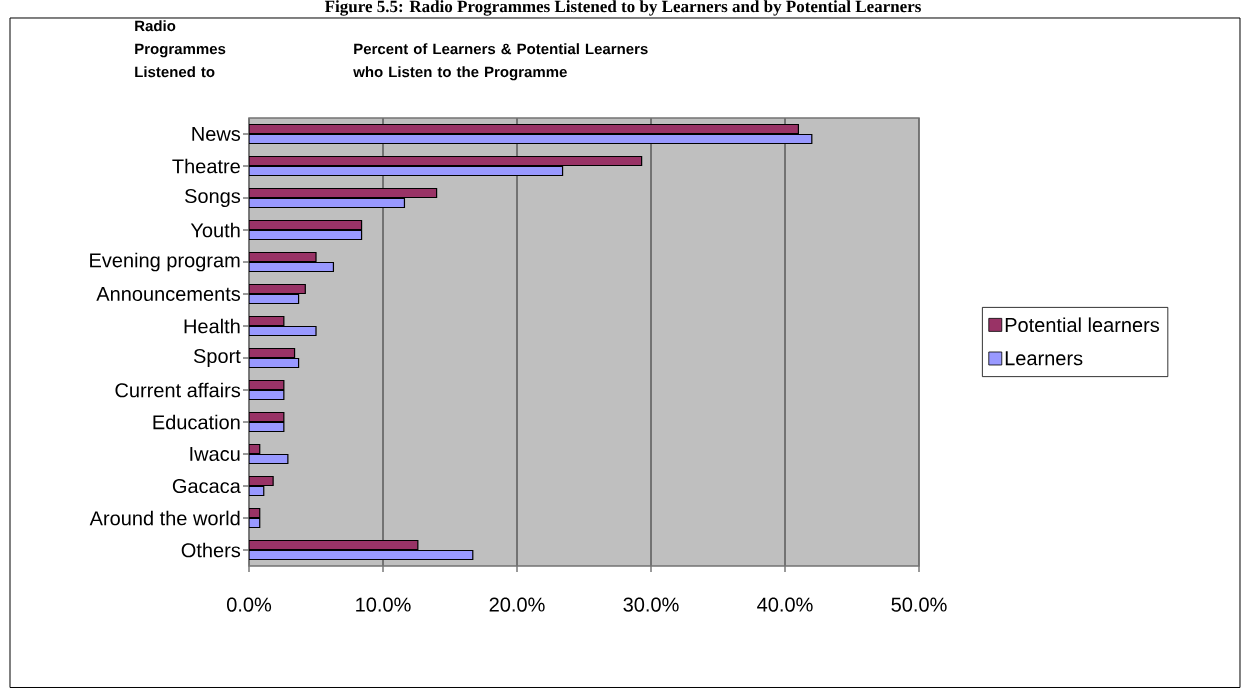 The width and height of the screenshot is (1247, 688). I want to click on x-tick-label: 10.0%, so click(383, 604).